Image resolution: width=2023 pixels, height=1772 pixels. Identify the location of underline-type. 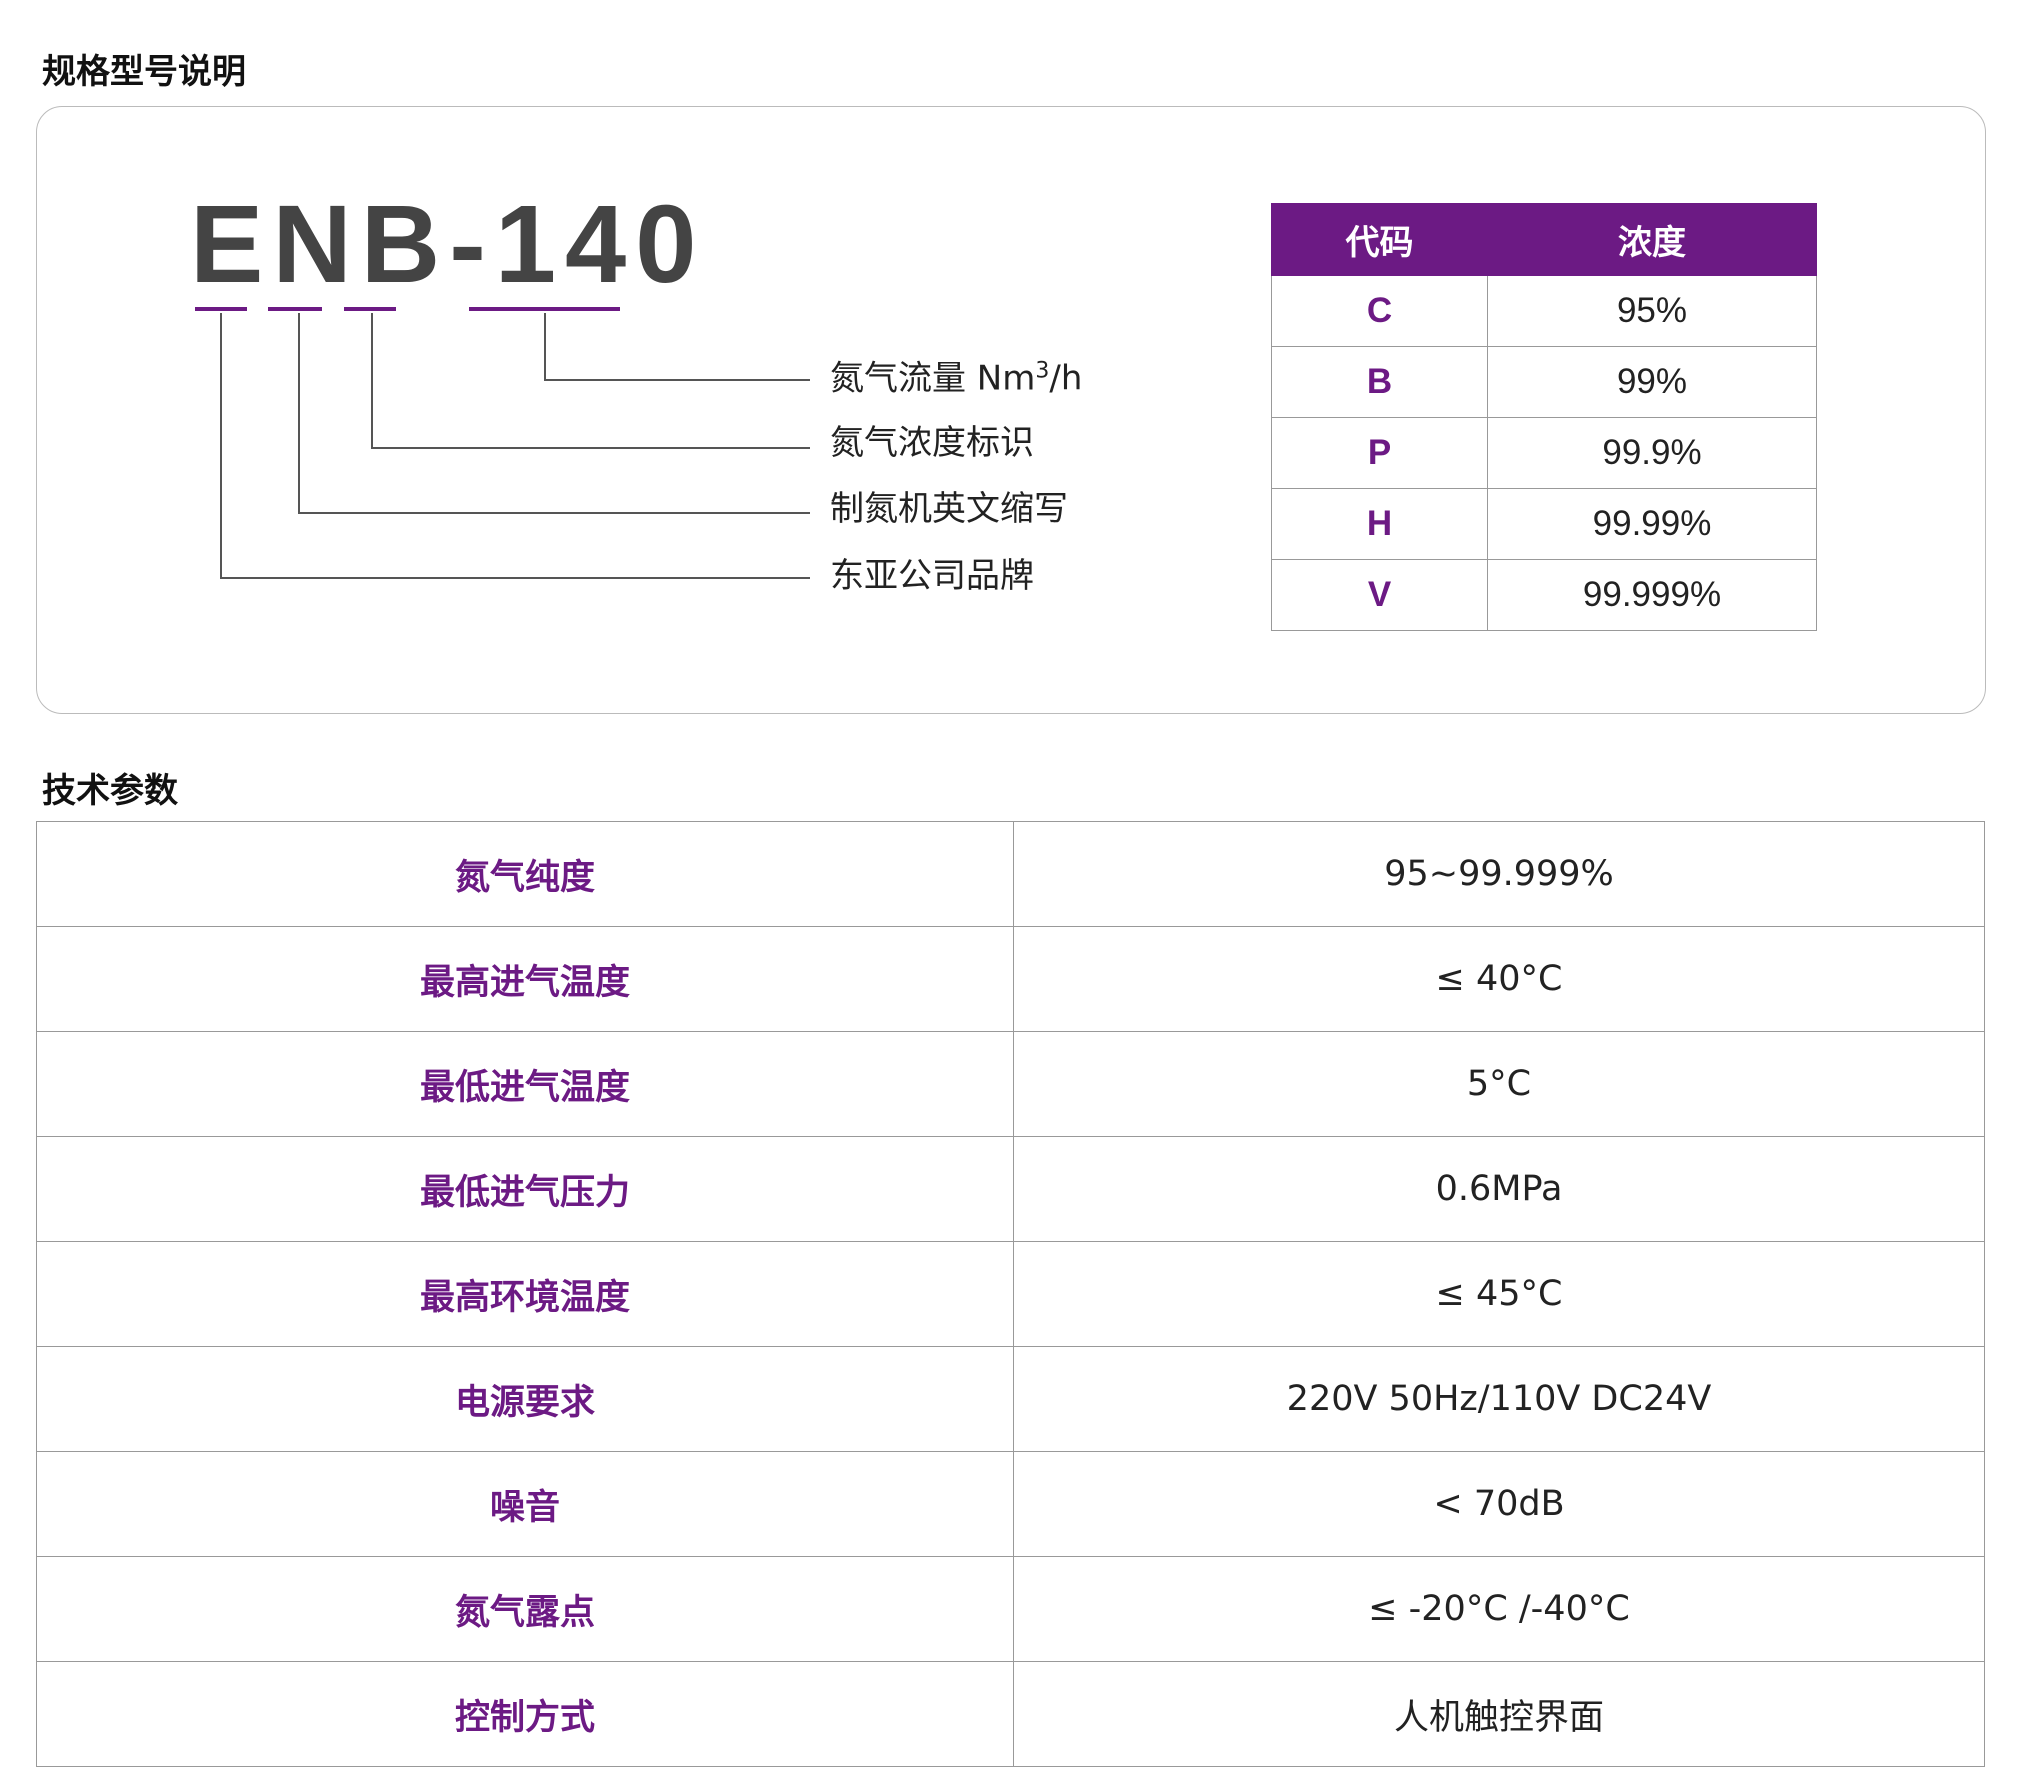
(295, 309).